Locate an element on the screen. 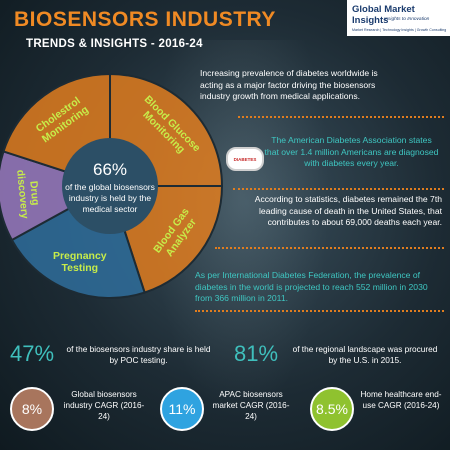  page-title: BIOSENSORS INDUSTRY is located at coordinates (145, 19).